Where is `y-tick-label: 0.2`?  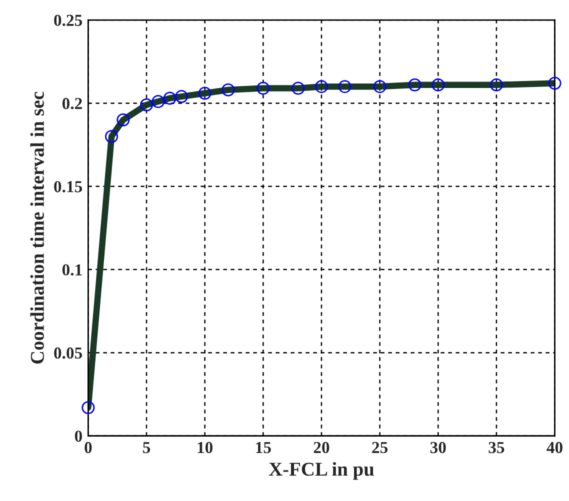 y-tick-label: 0.2 is located at coordinates (72, 104).